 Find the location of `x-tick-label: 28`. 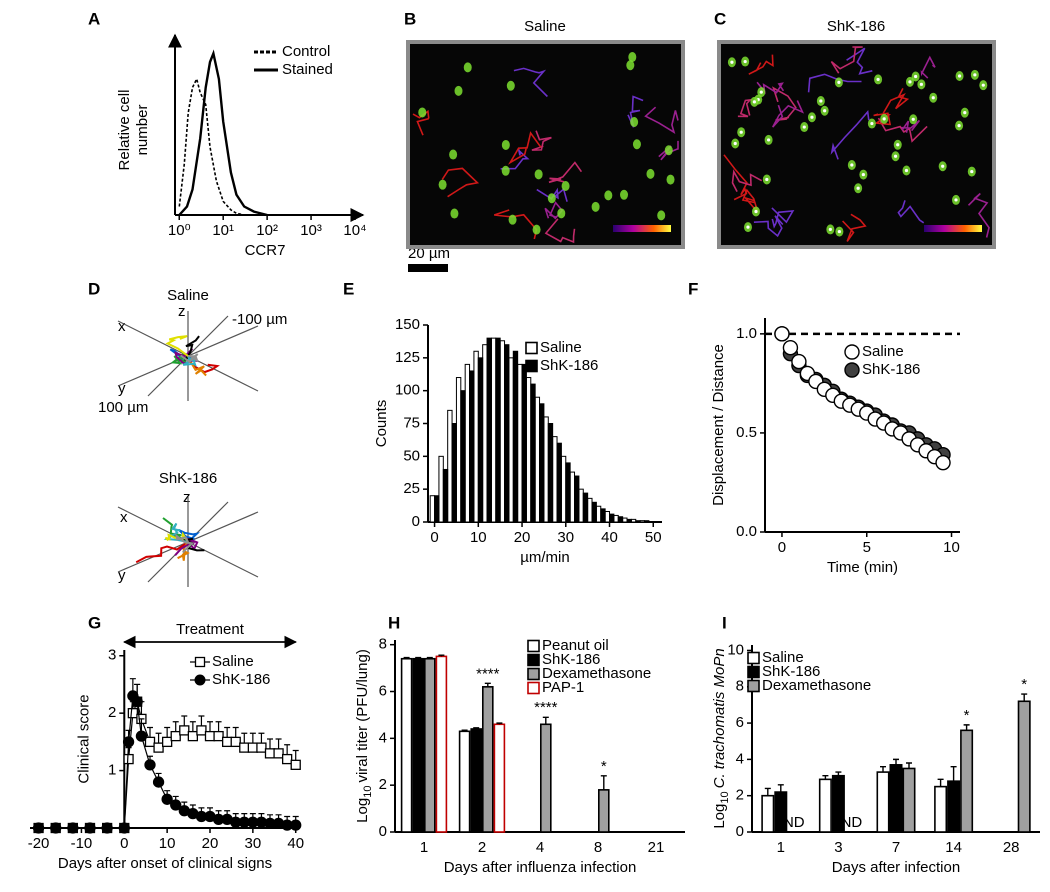

x-tick-label: 28 is located at coordinates (1011, 847).